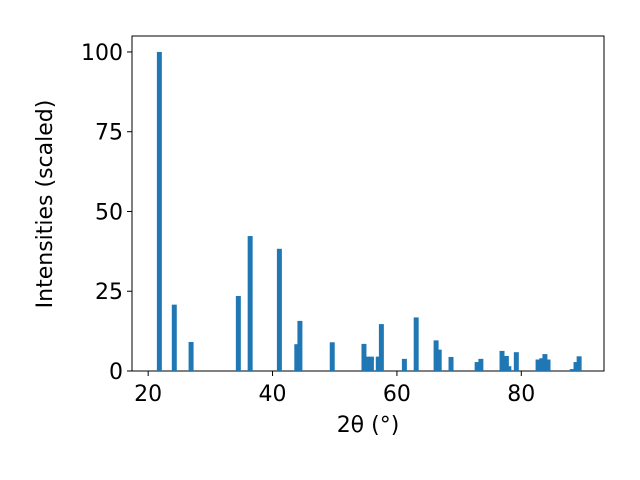 The width and height of the screenshot is (640, 480). What do you see at coordinates (368, 425) in the screenshot?
I see `x-axis-label: 2θ (°)` at bounding box center [368, 425].